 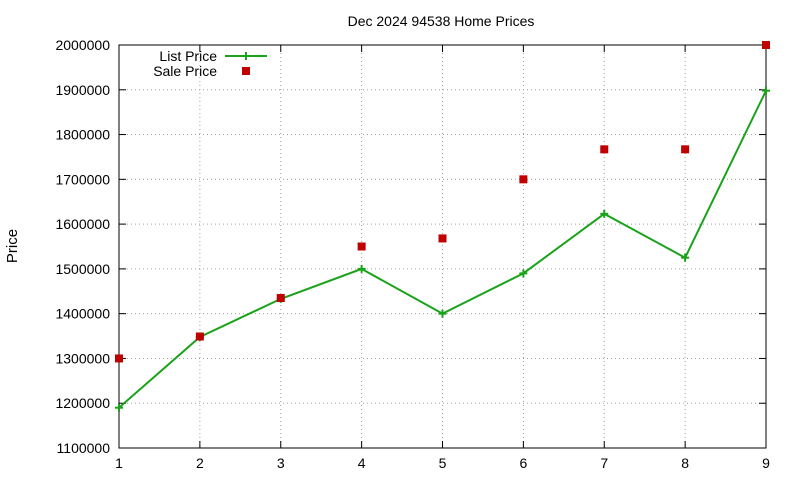 I want to click on y-tick-label: 1100000, so click(x=84, y=448).